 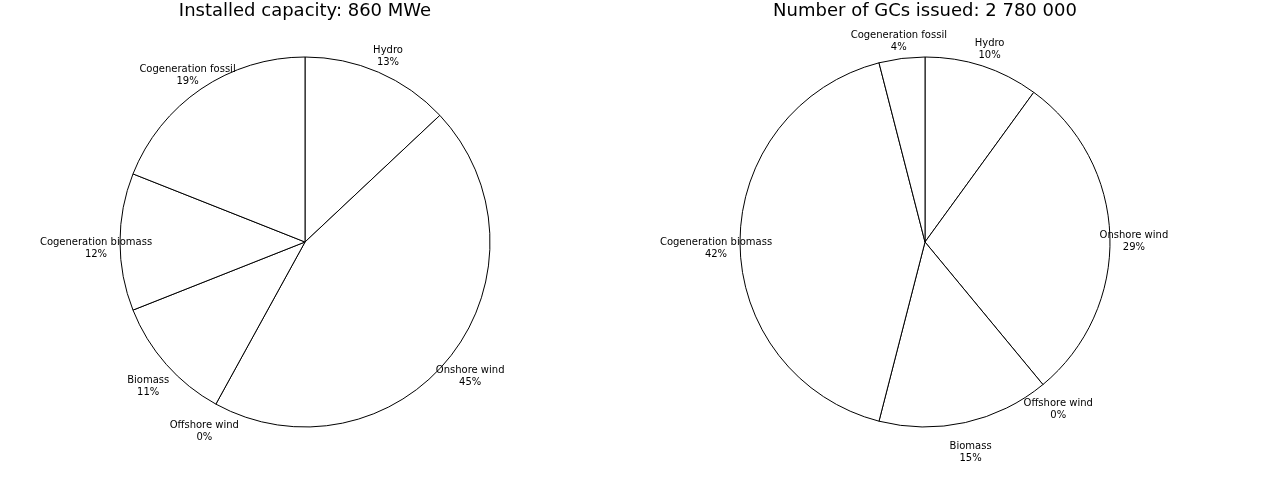 I want to click on data-label: 15%, so click(x=970, y=457).